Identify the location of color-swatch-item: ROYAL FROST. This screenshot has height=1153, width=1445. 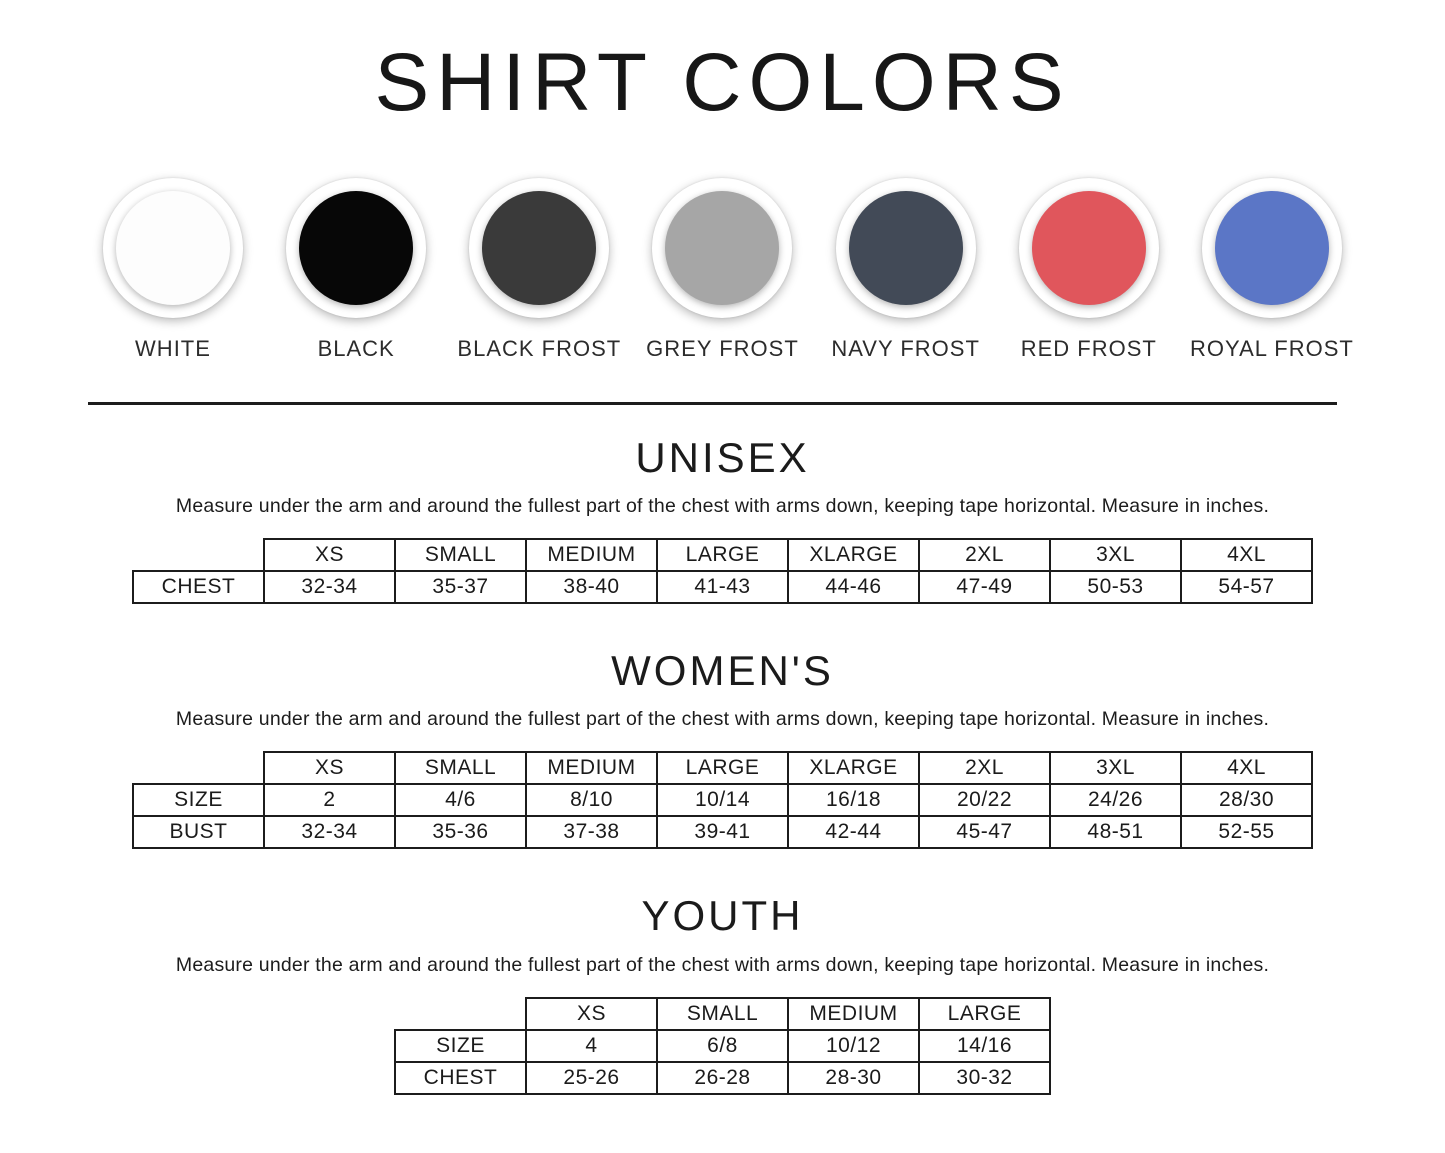
(1272, 270).